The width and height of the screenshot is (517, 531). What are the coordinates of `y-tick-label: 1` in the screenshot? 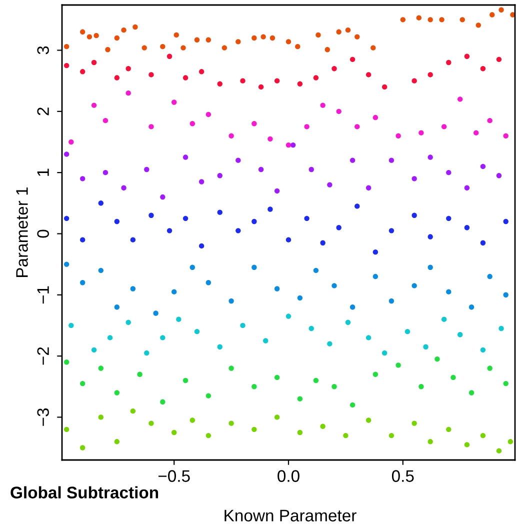 It's located at (43, 172).